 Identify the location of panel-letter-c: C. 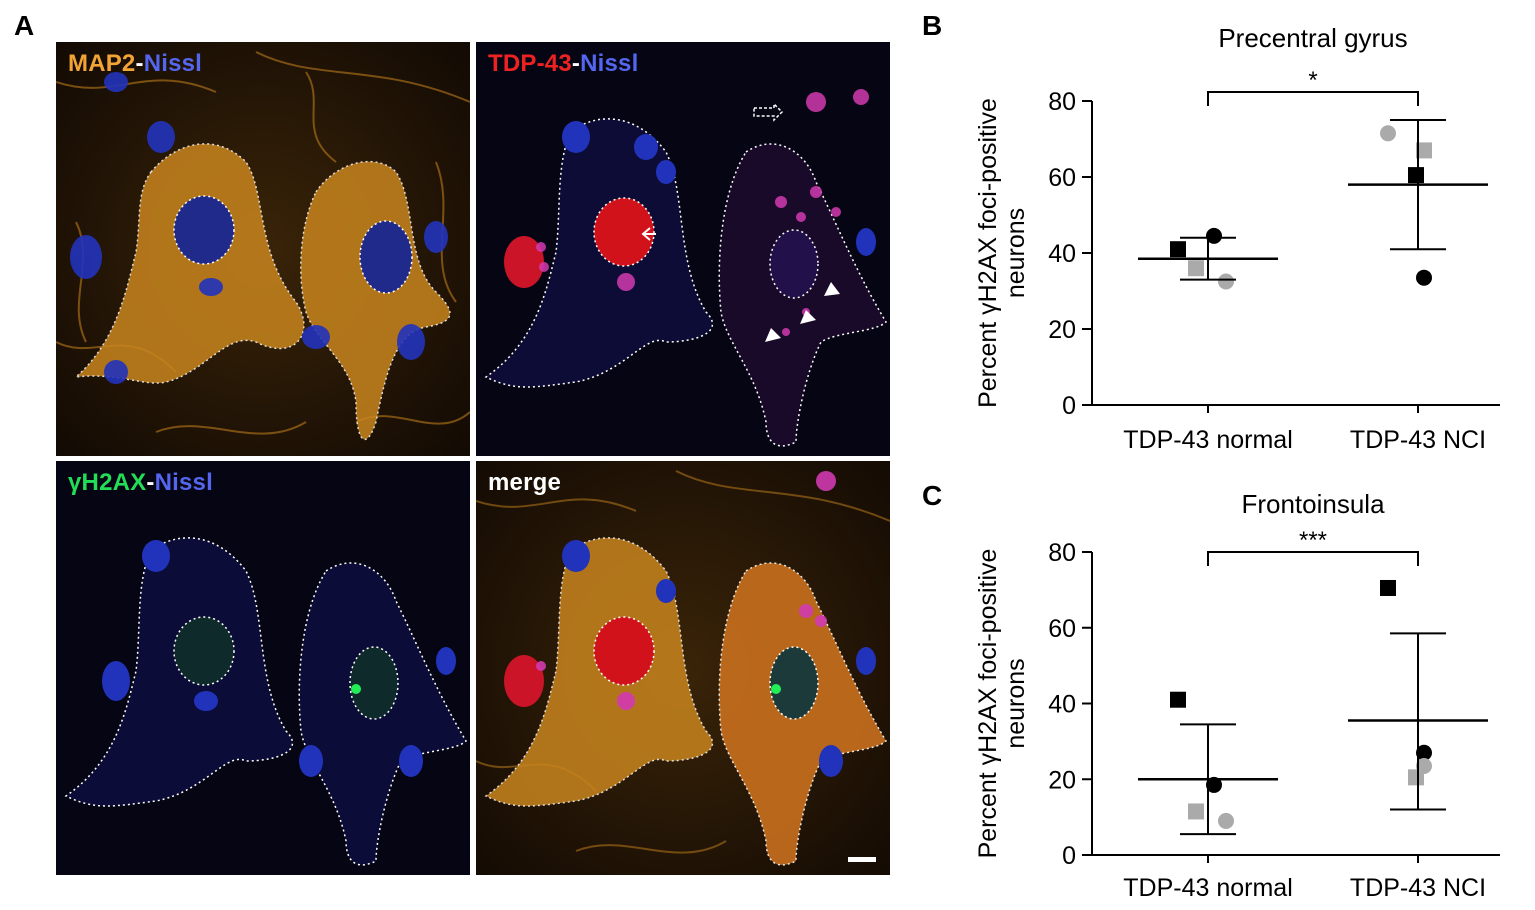
(932, 495).